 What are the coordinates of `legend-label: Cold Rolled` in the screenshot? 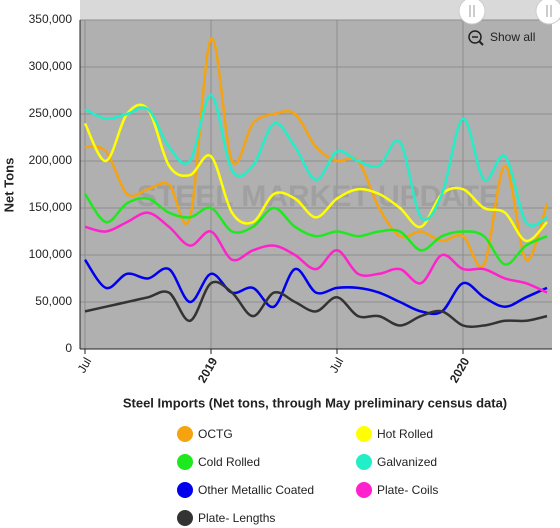 It's located at (229, 462).